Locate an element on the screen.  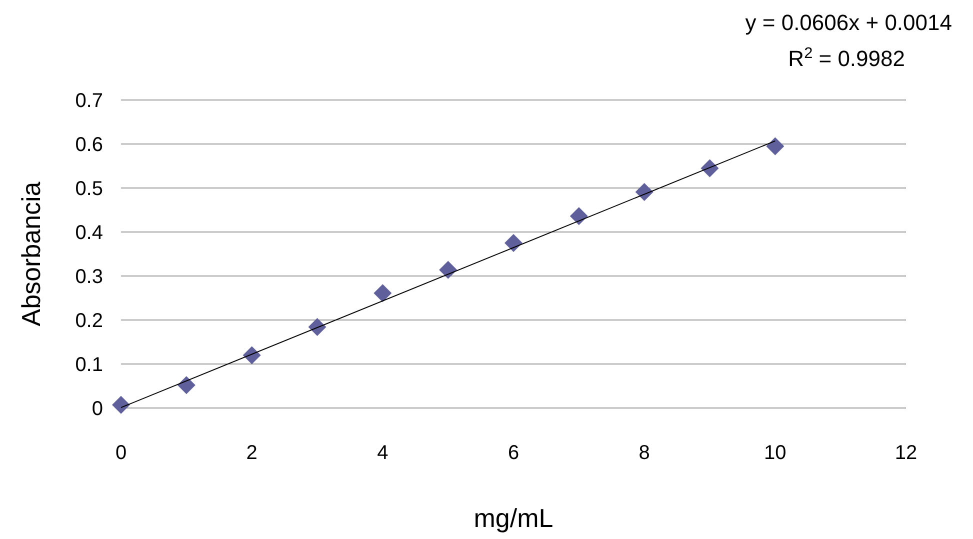
y-axis-title: Absorbancia is located at coordinates (31, 253).